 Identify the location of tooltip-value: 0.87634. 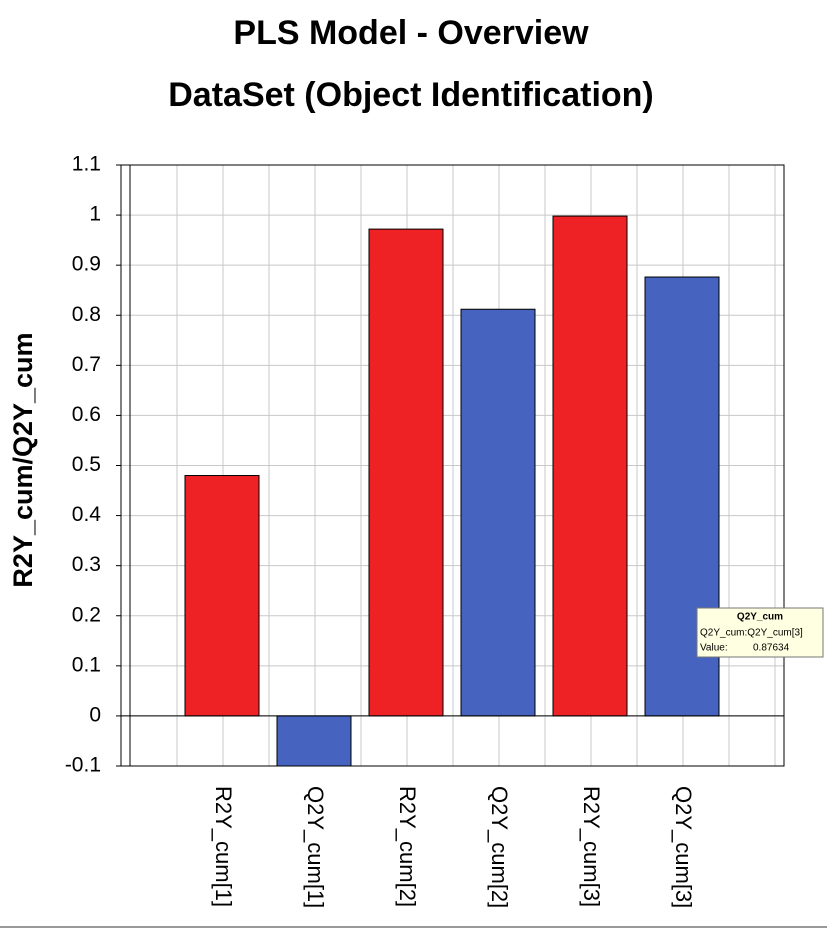
(771, 648).